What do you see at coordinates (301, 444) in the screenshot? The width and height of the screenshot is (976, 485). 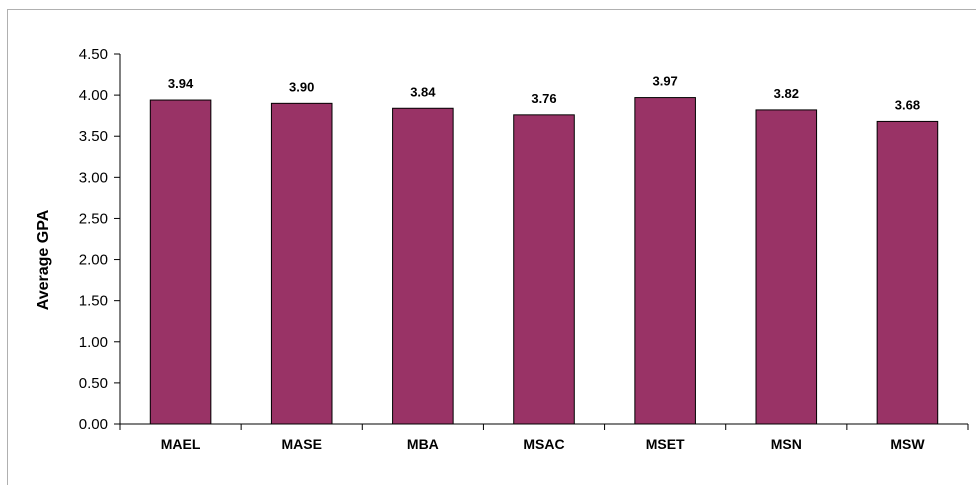 I see `x-category-label: MASE` at bounding box center [301, 444].